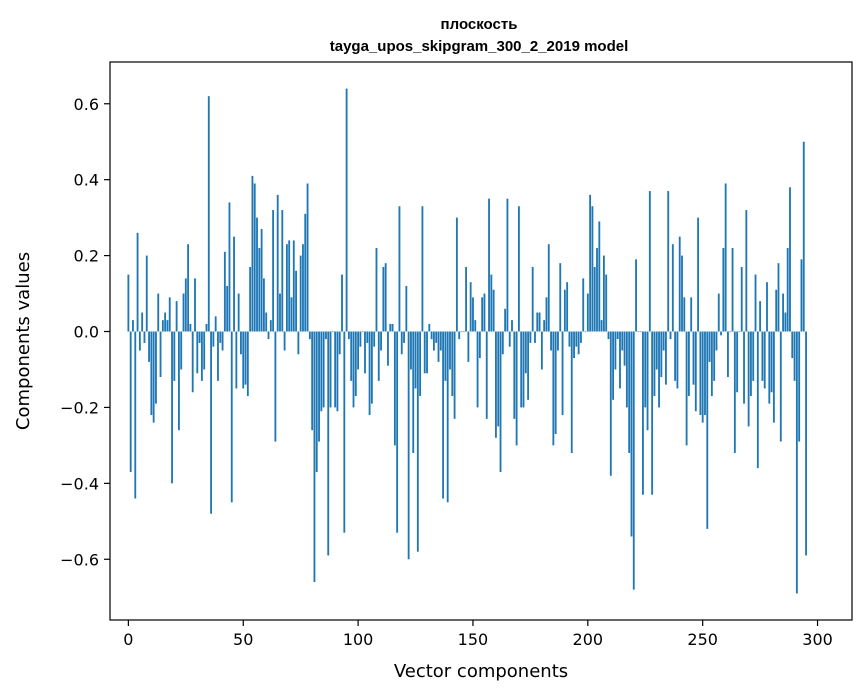 Image resolution: width=867 pixels, height=696 pixels. I want to click on chart-title: плоскость, so click(479, 24).